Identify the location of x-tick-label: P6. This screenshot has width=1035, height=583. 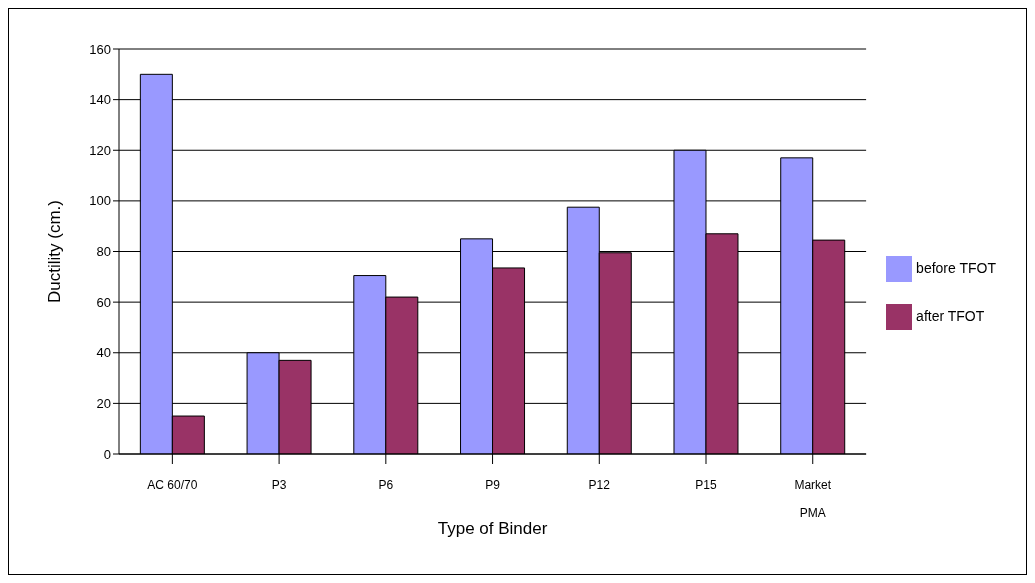
(386, 484).